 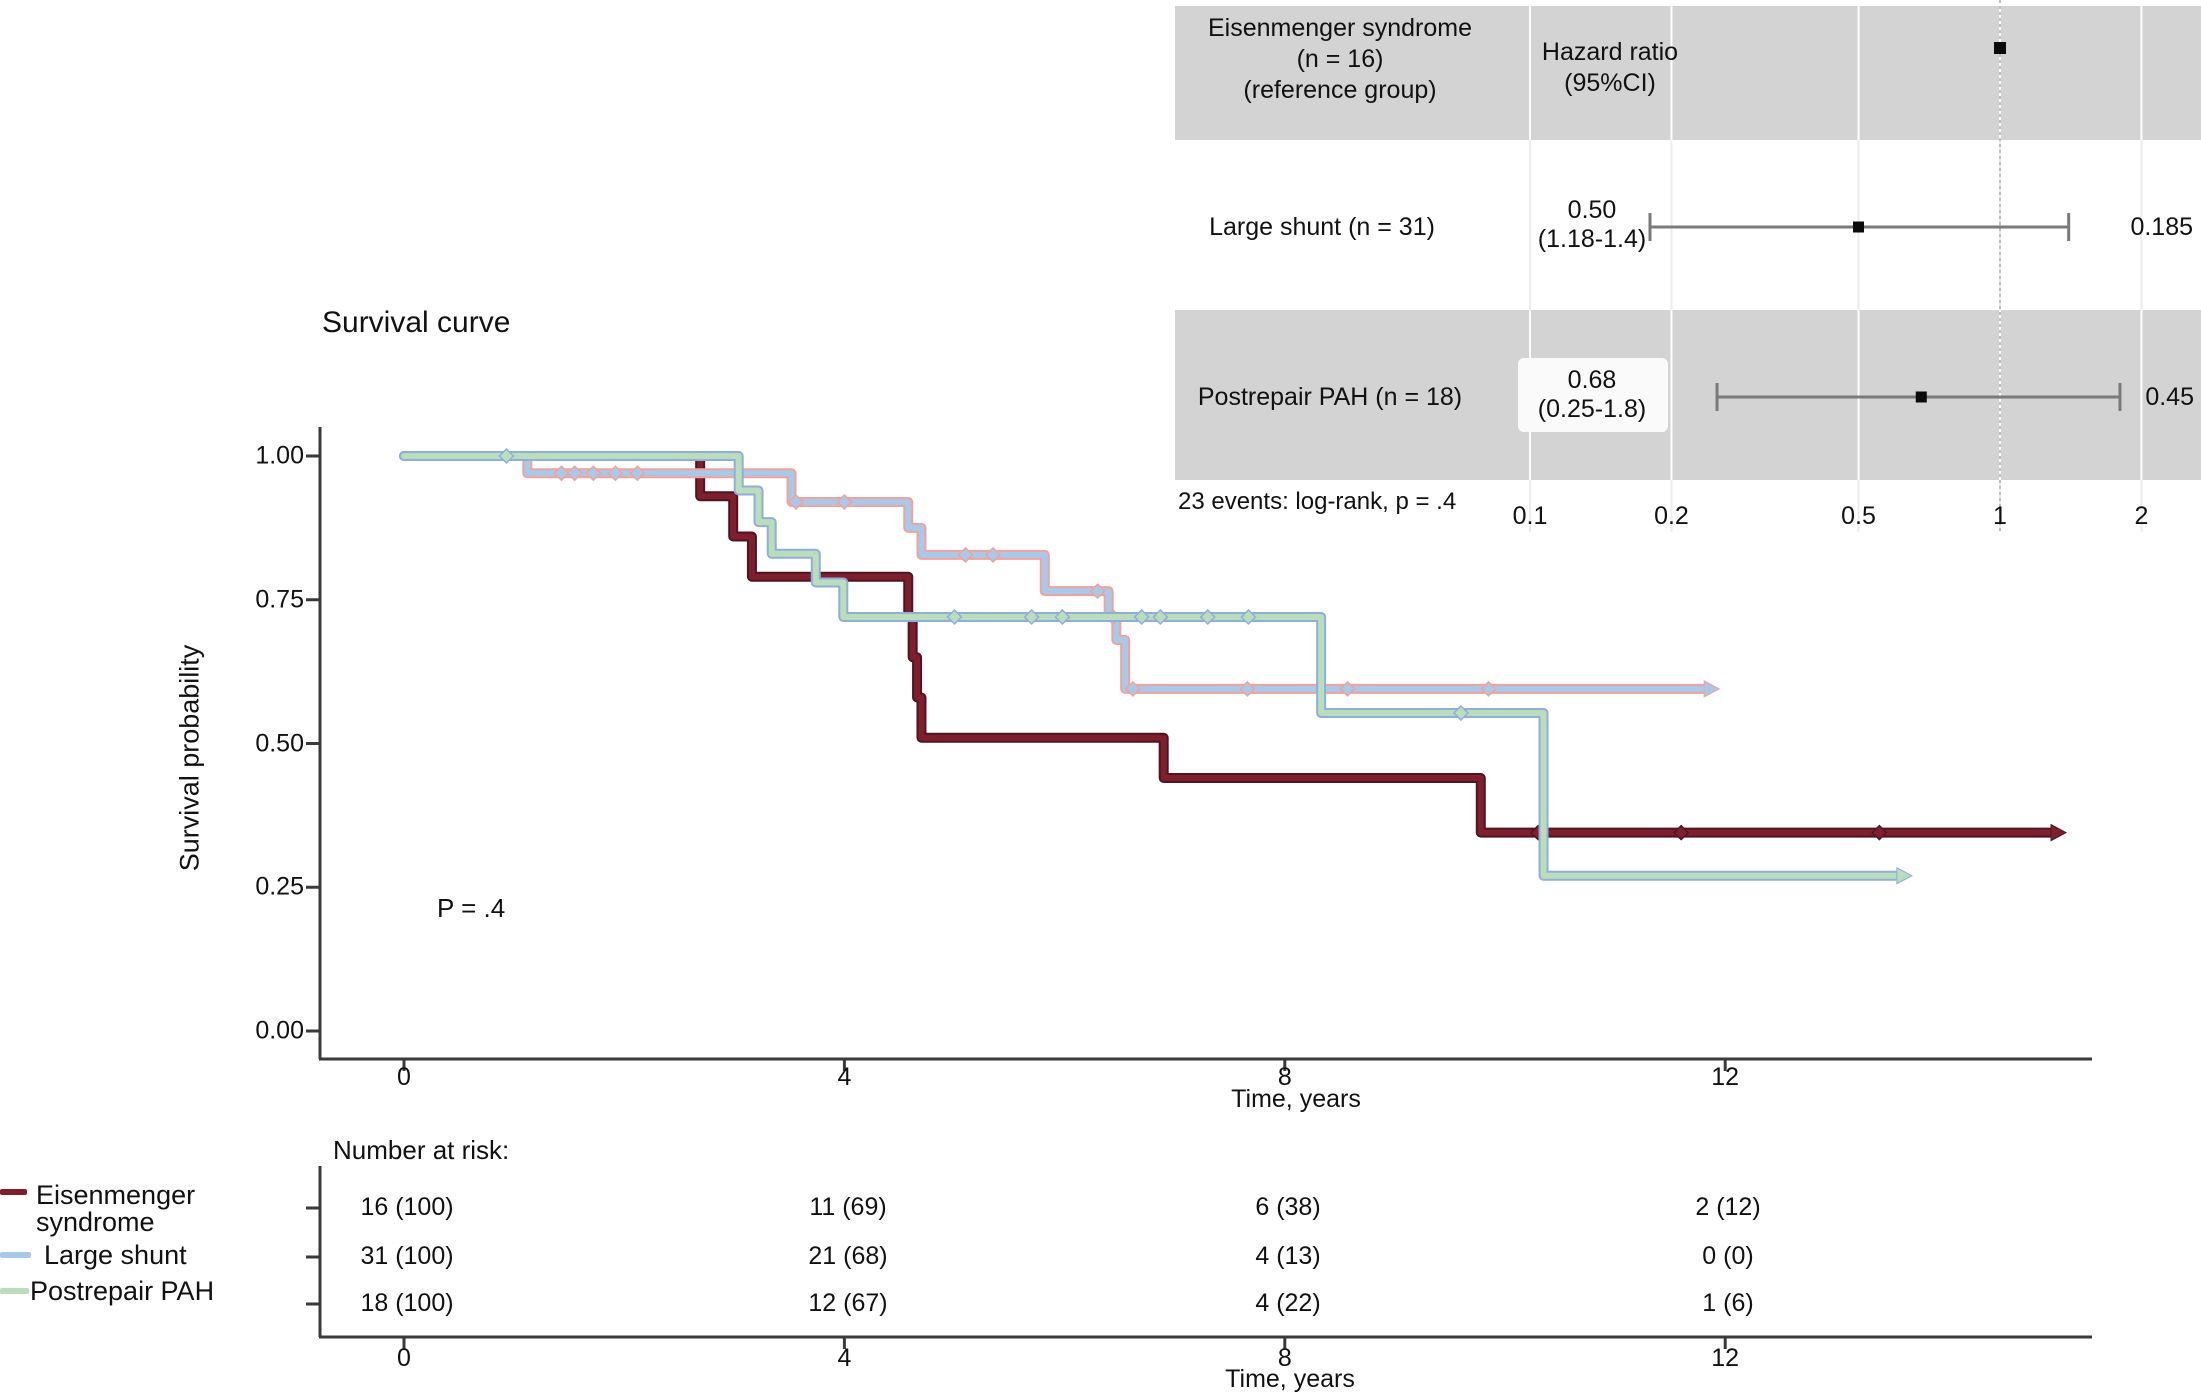 I want to click on forest-row-hr-value: 0.68, so click(x=1592, y=380).